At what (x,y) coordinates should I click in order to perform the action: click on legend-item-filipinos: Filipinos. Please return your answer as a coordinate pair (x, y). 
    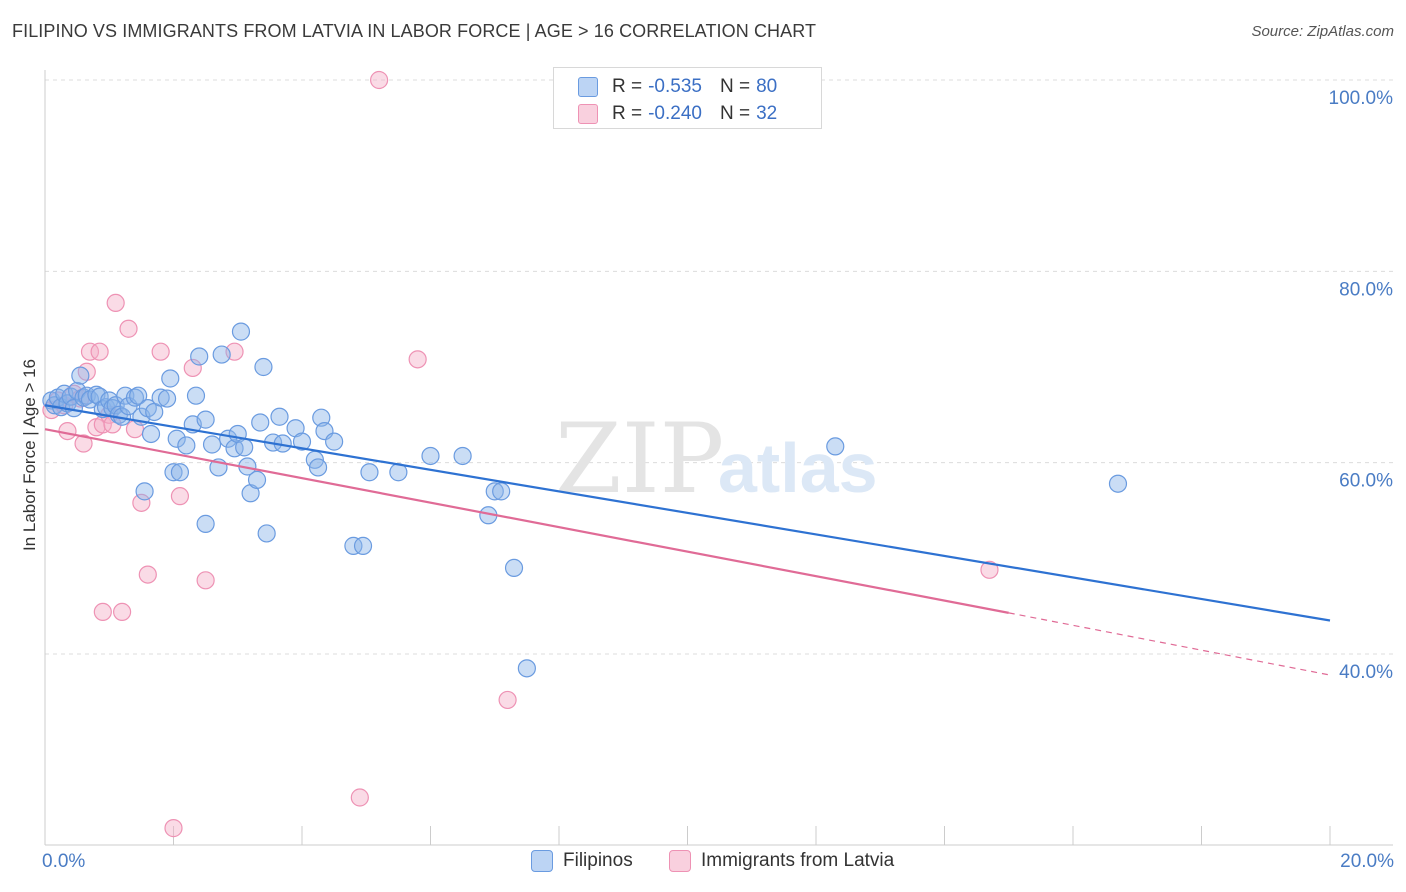
    Looking at the image, I should click on (582, 861).